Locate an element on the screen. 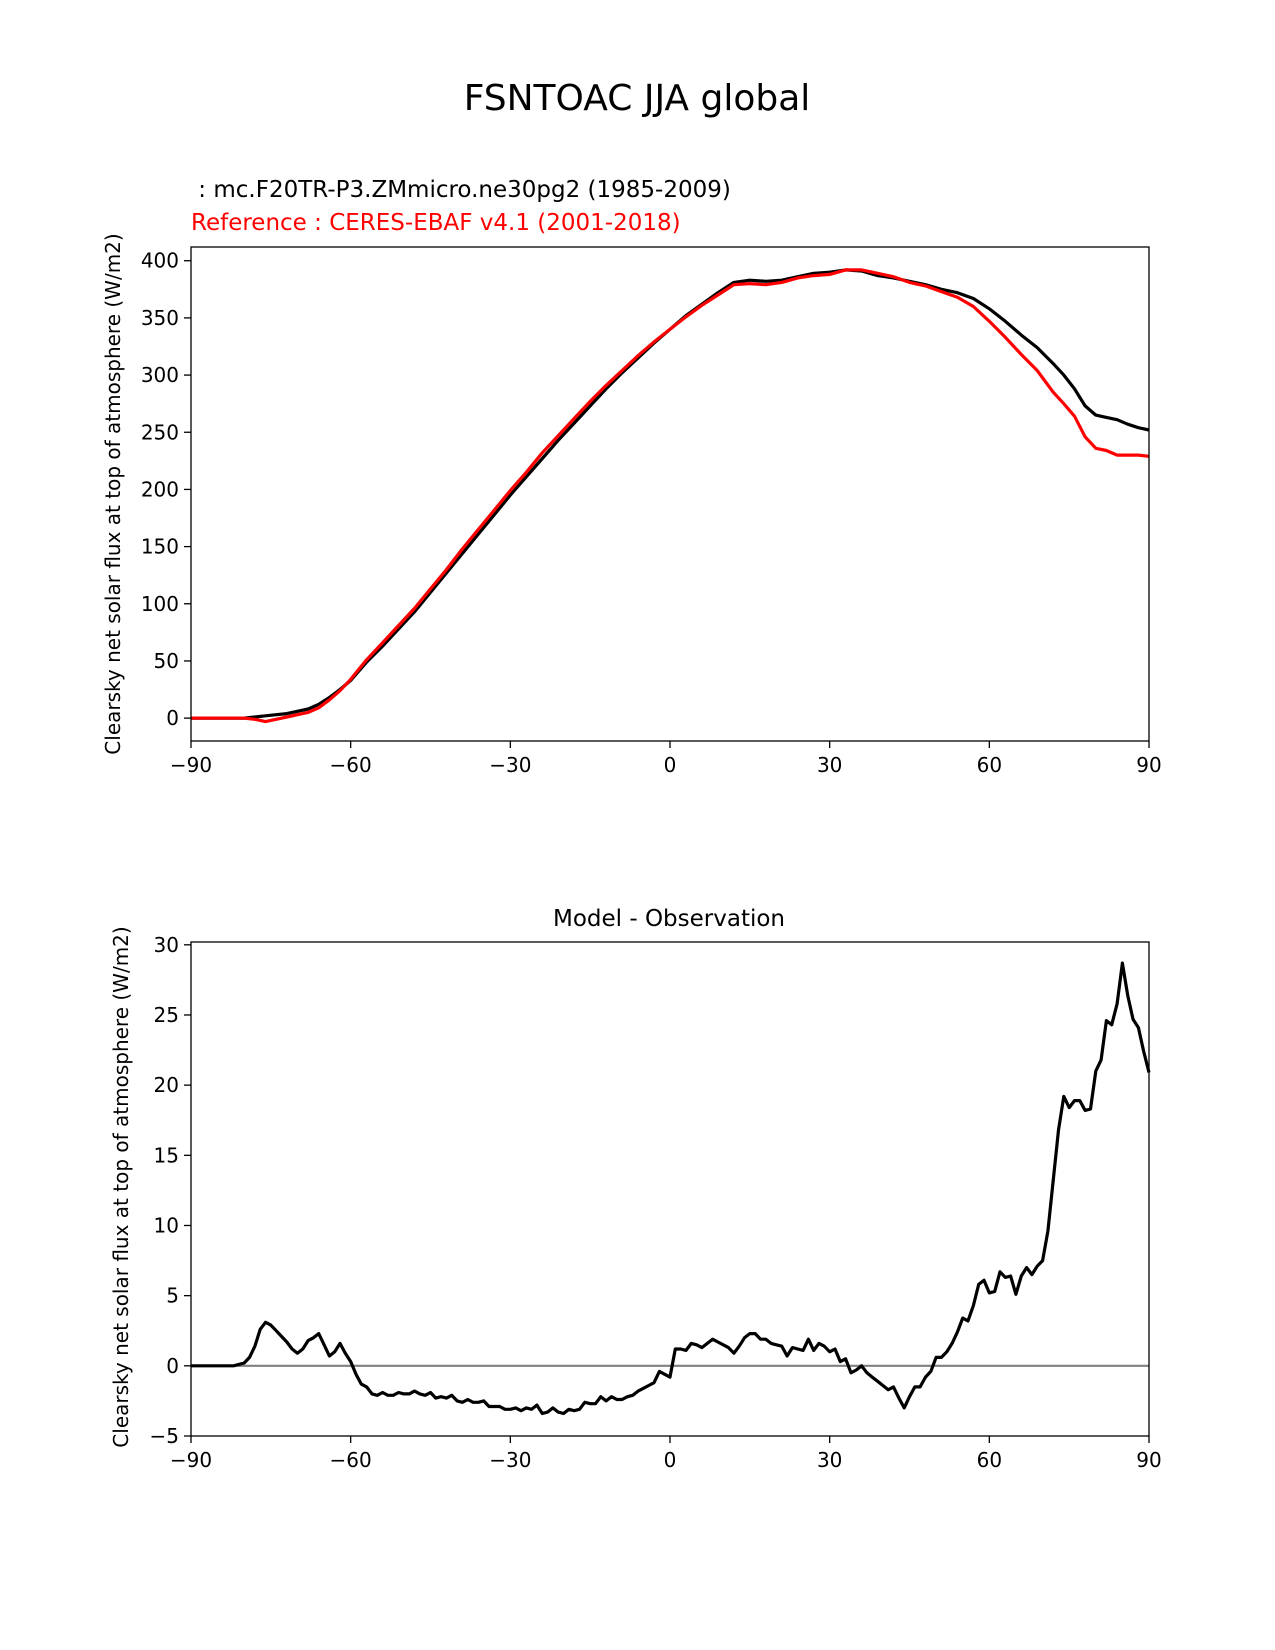  y-tick-label: 400 is located at coordinates (160, 261).